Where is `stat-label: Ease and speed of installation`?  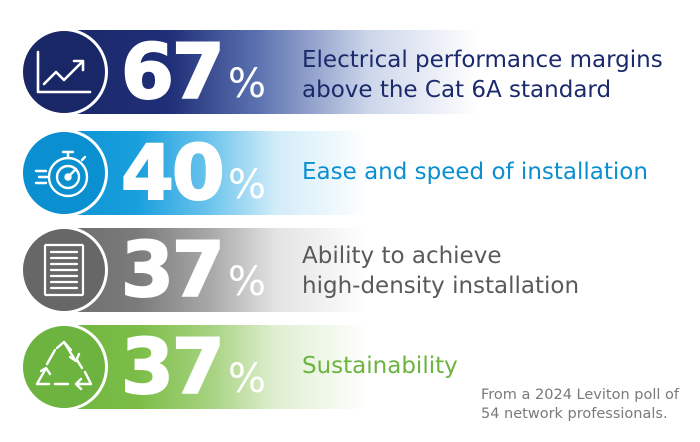 stat-label: Ease and speed of installation is located at coordinates (475, 172).